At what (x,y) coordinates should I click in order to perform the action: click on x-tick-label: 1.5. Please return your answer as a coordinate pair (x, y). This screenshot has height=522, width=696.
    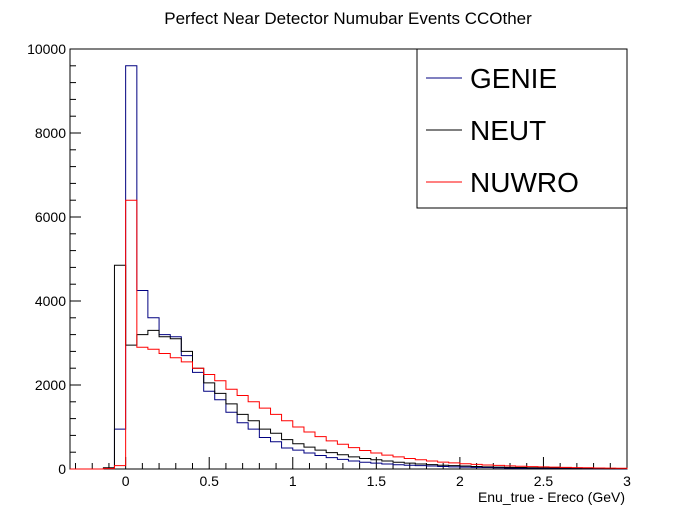
    Looking at the image, I should click on (377, 481).